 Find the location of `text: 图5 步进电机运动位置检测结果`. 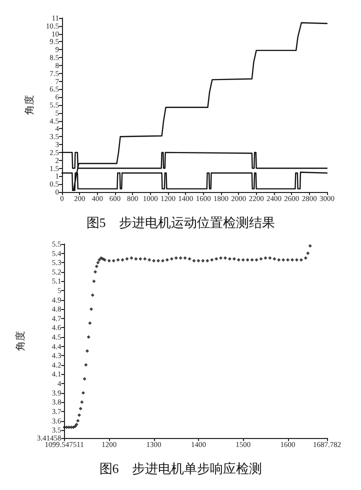

text: 图5 步进电机运动位置检测结果 is located at coordinates (180, 222).